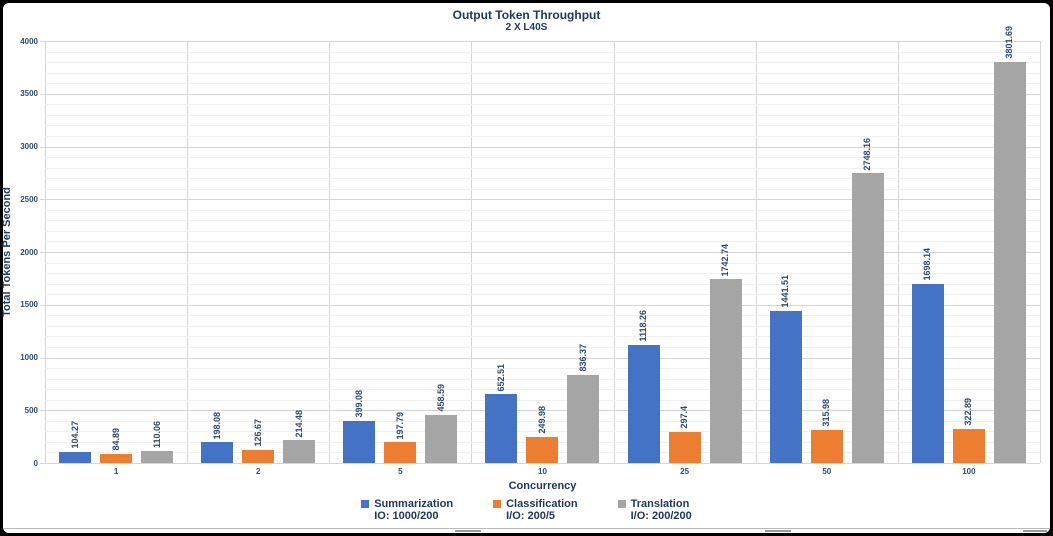 Image resolution: width=1053 pixels, height=536 pixels. I want to click on bottom-divider, so click(526, 528).